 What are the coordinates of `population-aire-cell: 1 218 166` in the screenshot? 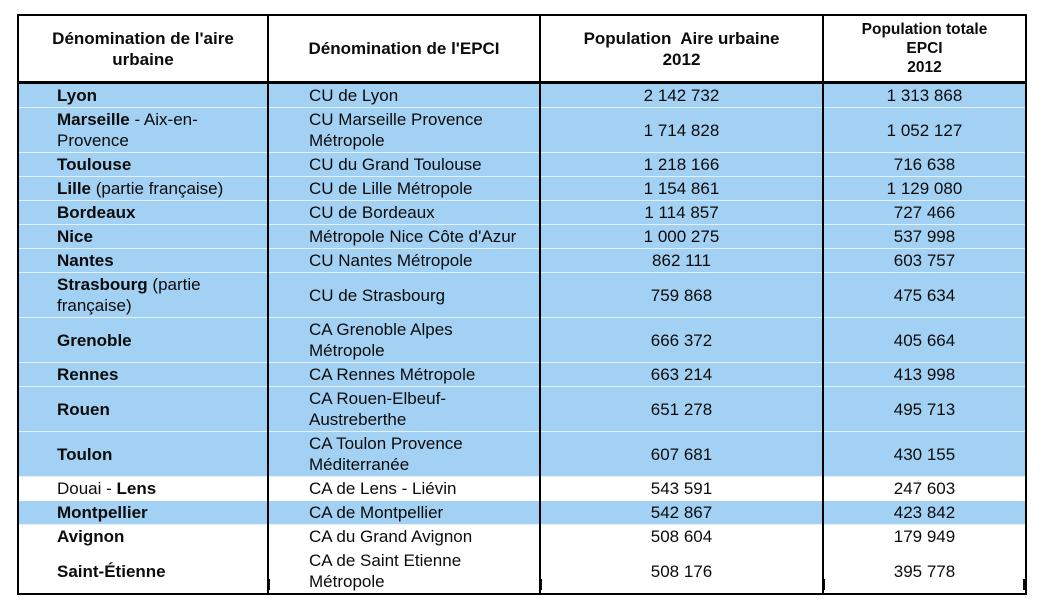 It's located at (681, 164).